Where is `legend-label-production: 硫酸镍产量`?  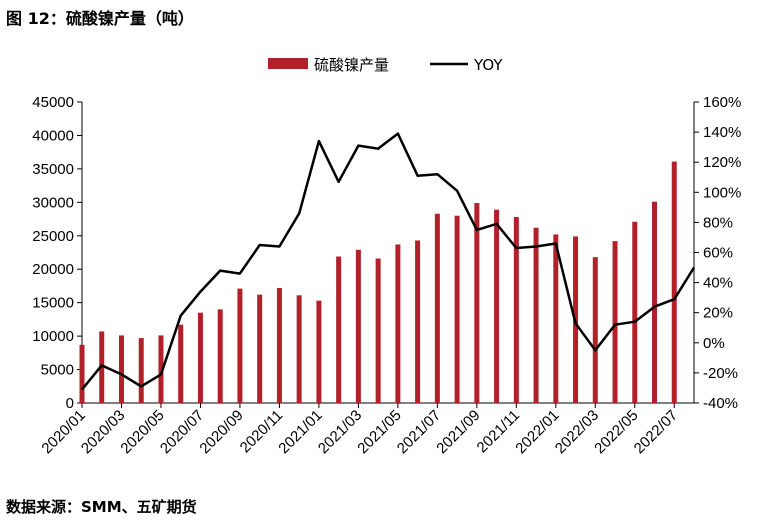 legend-label-production: 硫酸镍产量 is located at coordinates (351, 65).